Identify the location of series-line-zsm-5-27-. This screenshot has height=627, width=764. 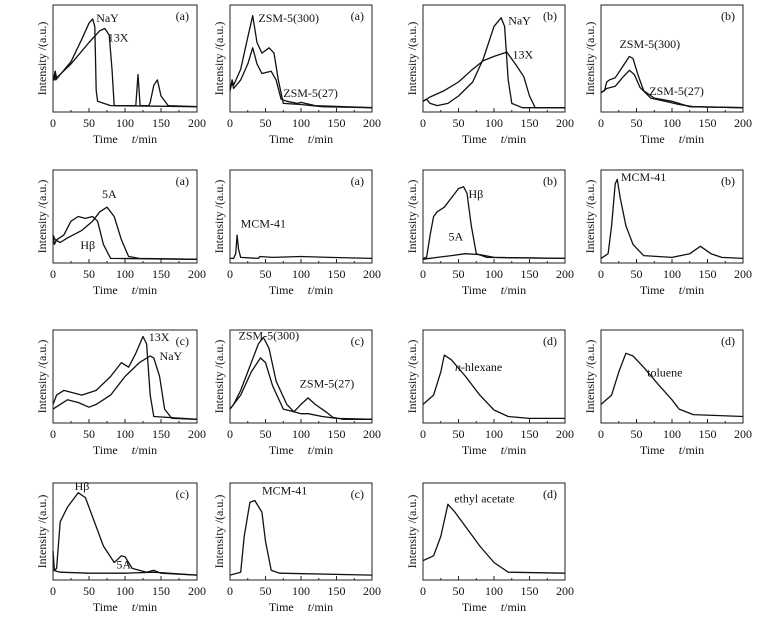
(300, 388).